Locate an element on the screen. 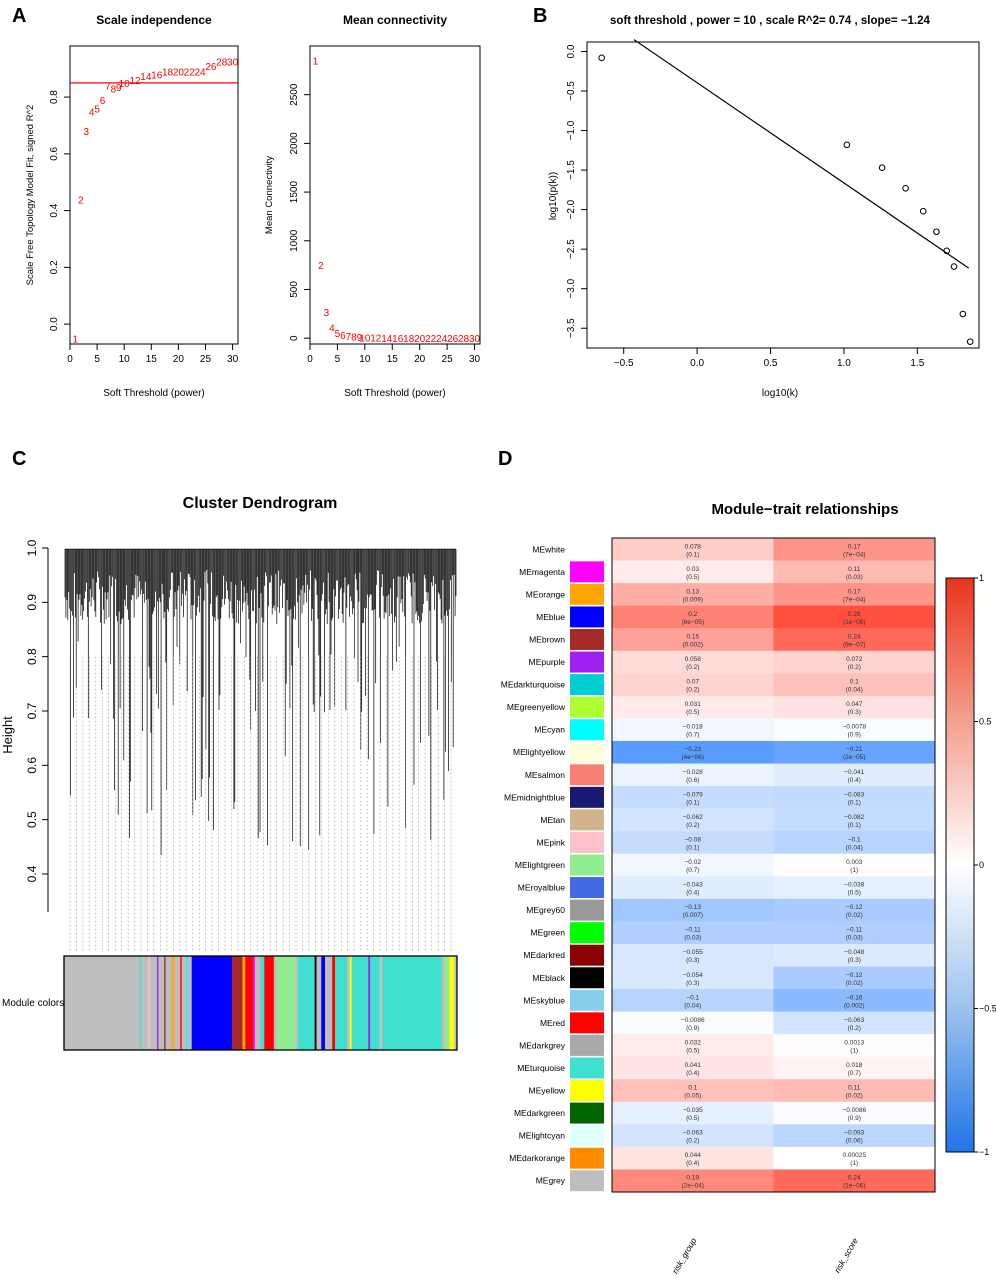 This screenshot has height=1279, width=996. power-point-label: 20 is located at coordinates (179, 73).